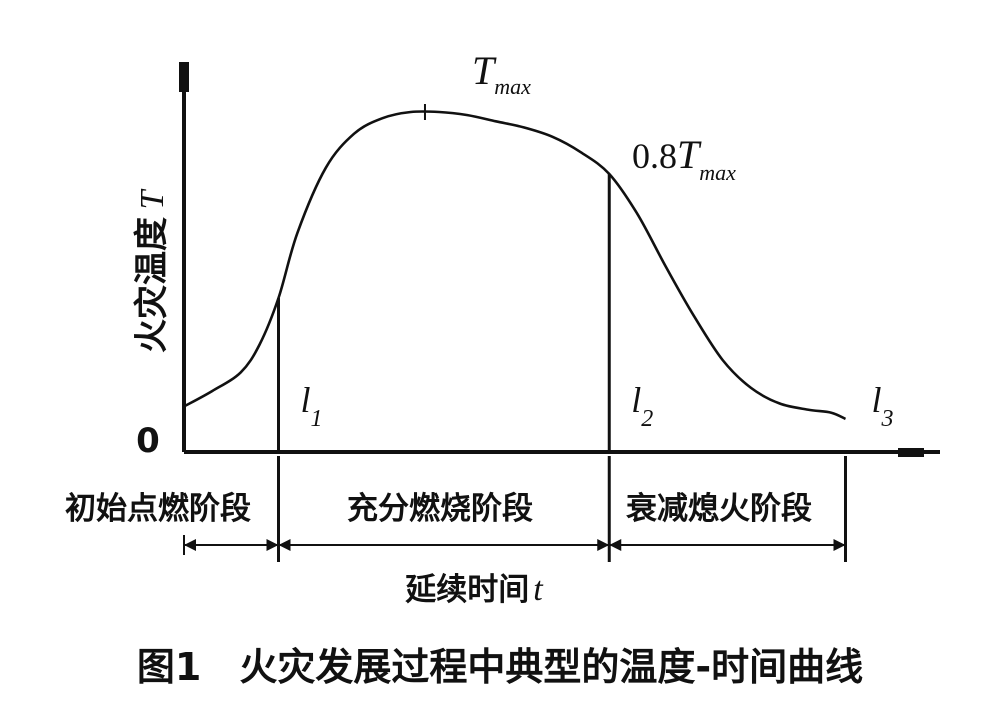 The image size is (1000, 711). Describe the element at coordinates (440, 509) in the screenshot. I see `phase-label-full-burning: 充分燃烧阶段` at that location.